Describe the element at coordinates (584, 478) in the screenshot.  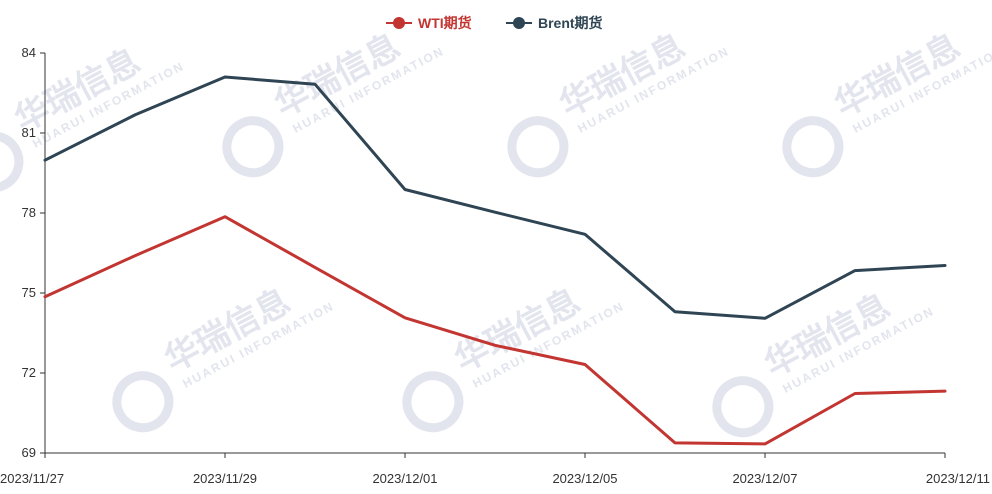
I see `x-tick-label: 2023/12/05` at that location.